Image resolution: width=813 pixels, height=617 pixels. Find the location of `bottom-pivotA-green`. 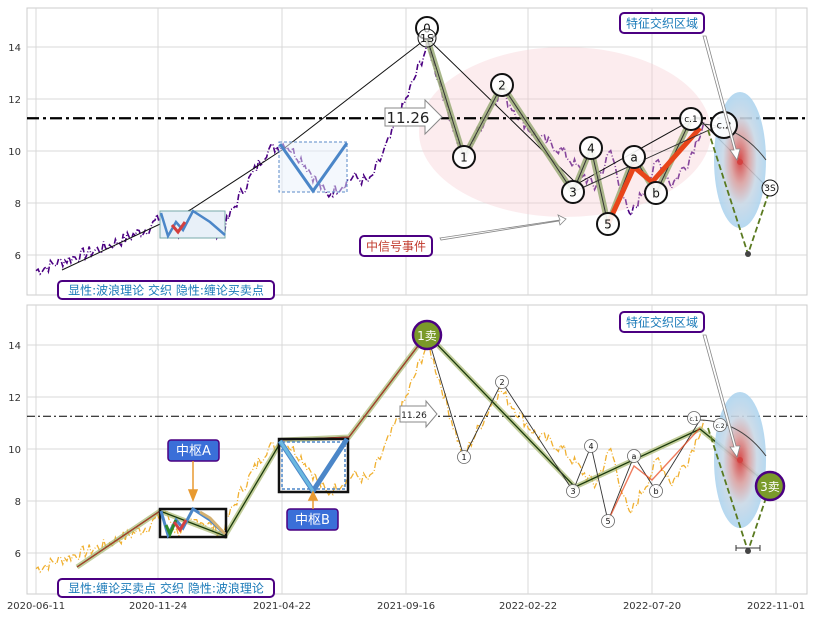

bottom-pivotA-green is located at coordinates (171, 528).